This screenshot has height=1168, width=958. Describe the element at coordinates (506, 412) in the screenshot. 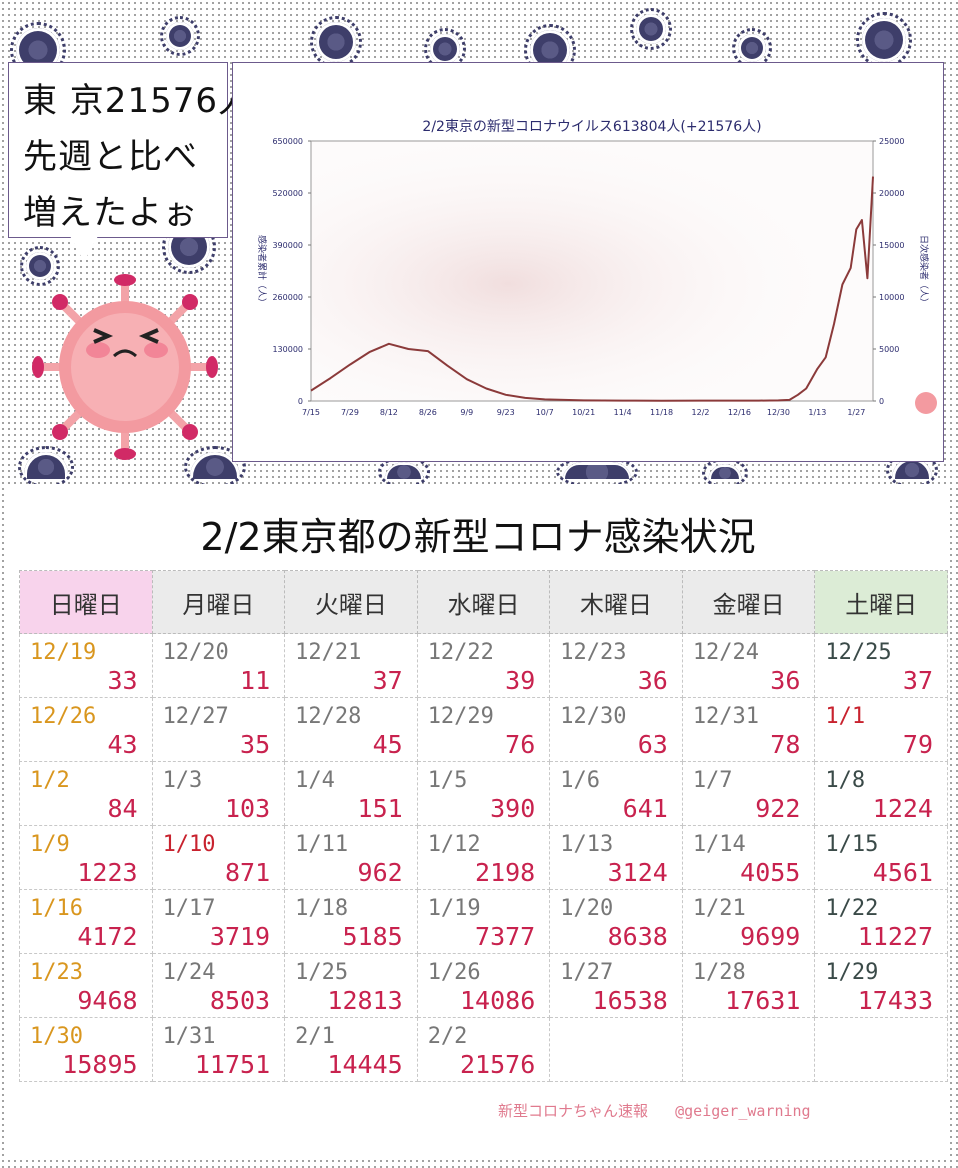

I see `x-tick-label: 9/23` at that location.